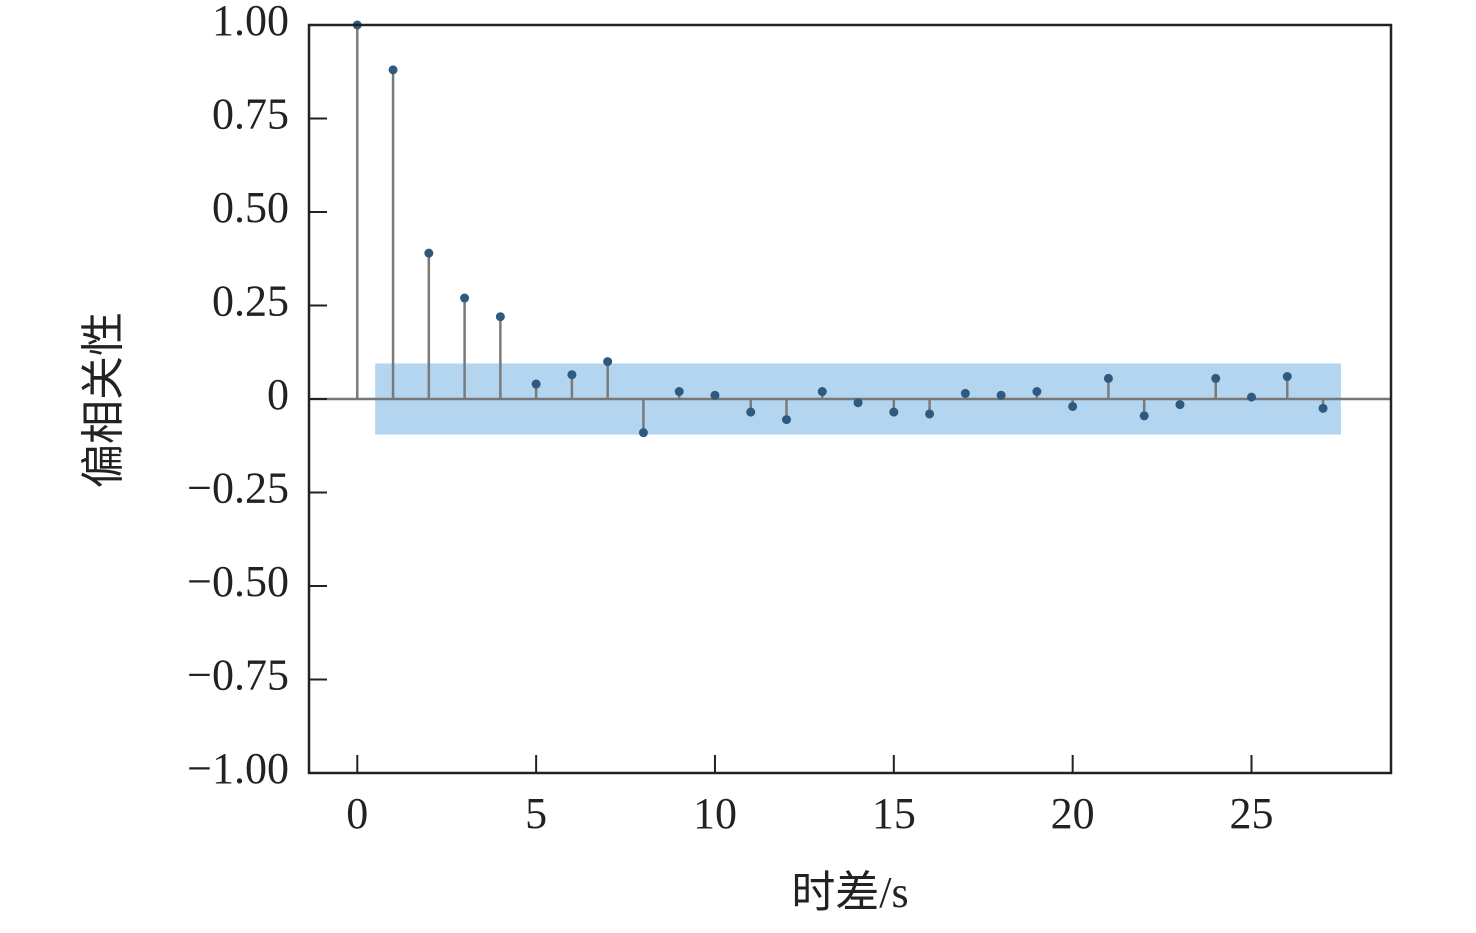 The image size is (1476, 933). Describe the element at coordinates (1073, 813) in the screenshot. I see `x-tick-label: 20` at that location.